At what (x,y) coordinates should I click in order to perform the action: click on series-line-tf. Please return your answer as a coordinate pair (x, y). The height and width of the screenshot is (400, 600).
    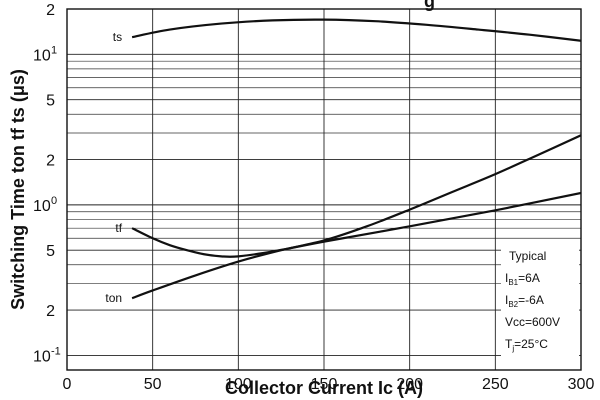
    Looking at the image, I should click on (356, 224).